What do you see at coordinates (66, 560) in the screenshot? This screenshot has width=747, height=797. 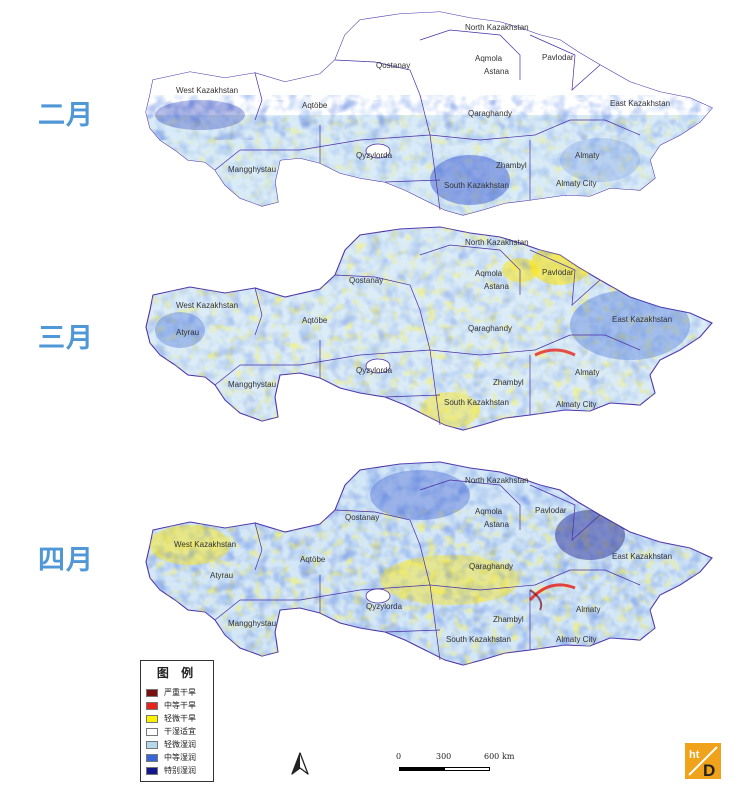 I see `month-label-april: 四月` at bounding box center [66, 560].